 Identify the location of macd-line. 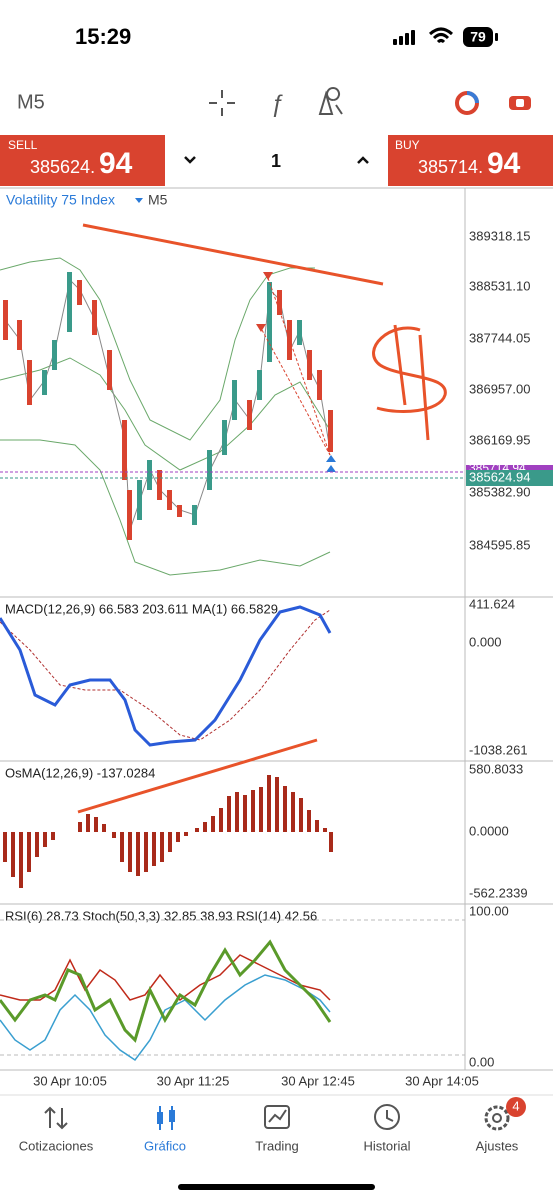
(166, 676).